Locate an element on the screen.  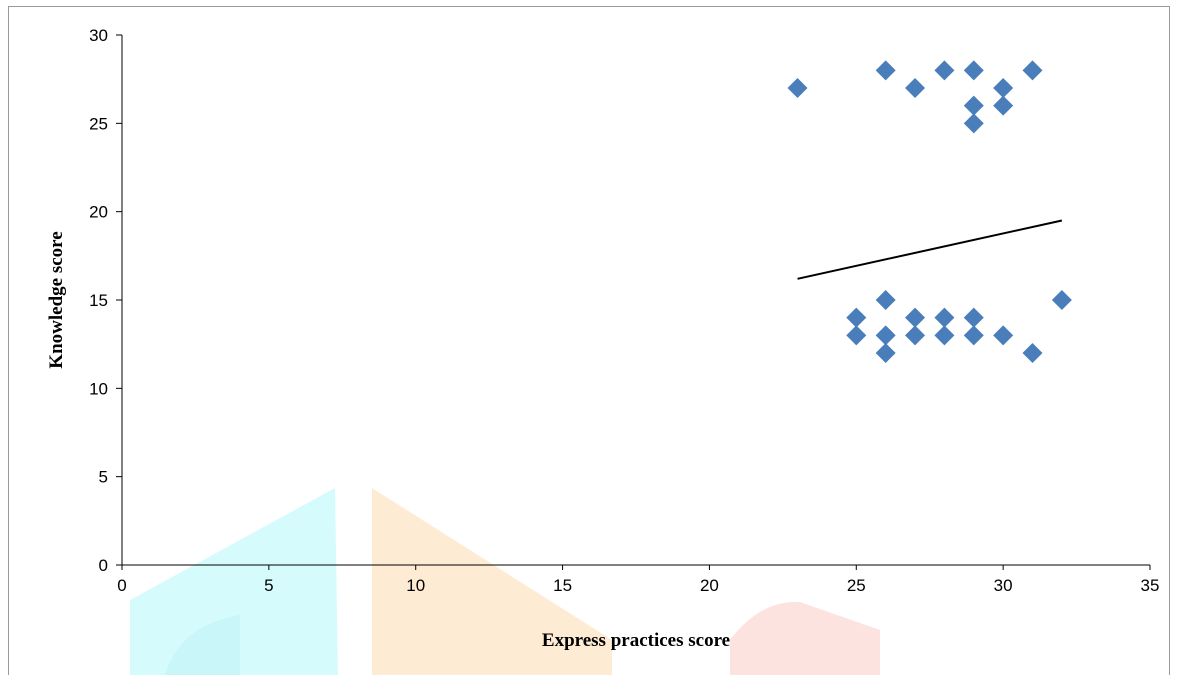
x-tick-label: 30 is located at coordinates (1003, 585).